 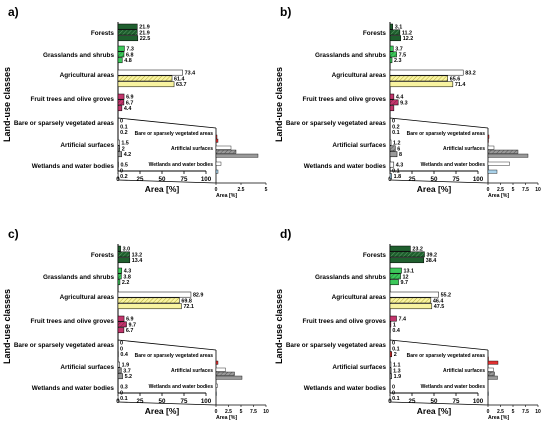 I want to click on value-label: 6.9, so click(x=129, y=98).